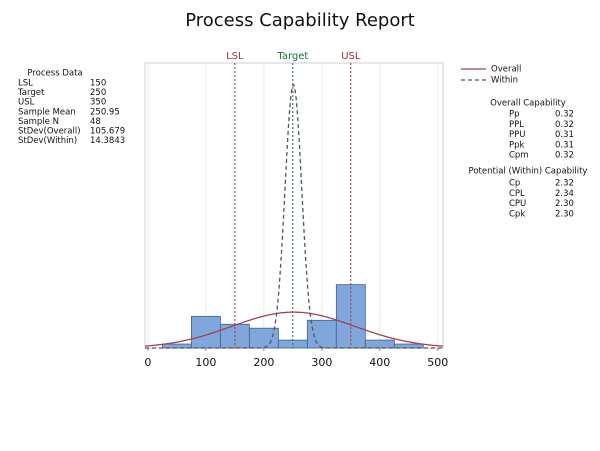  I want to click on x-tick-label: 0, so click(147, 362).